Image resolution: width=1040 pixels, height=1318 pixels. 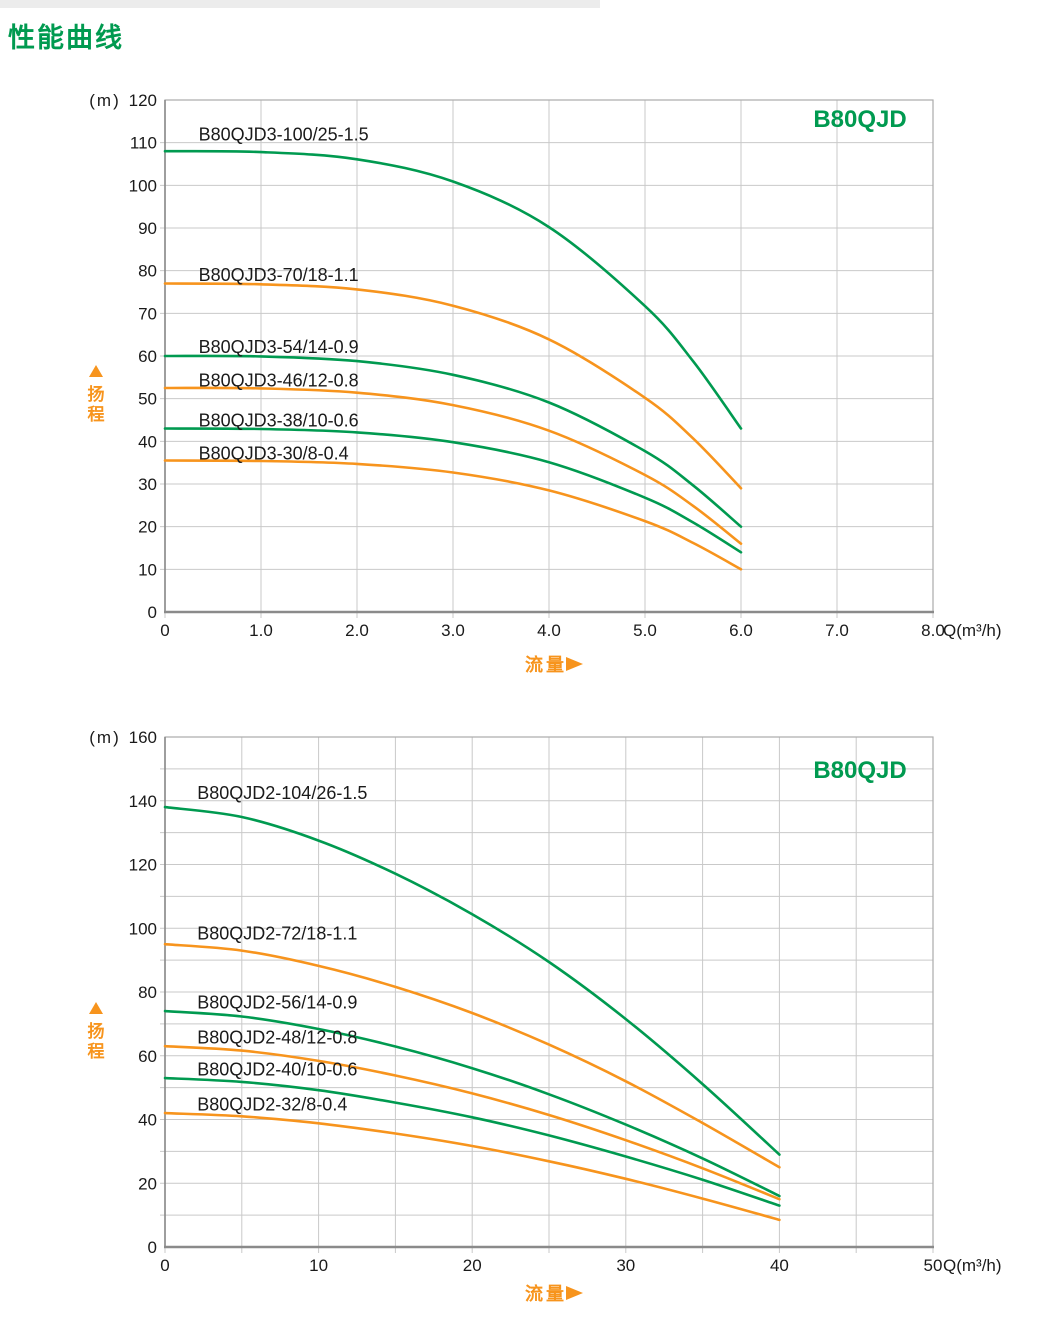 I want to click on x-tick-label: 40, so click(x=779, y=1265).